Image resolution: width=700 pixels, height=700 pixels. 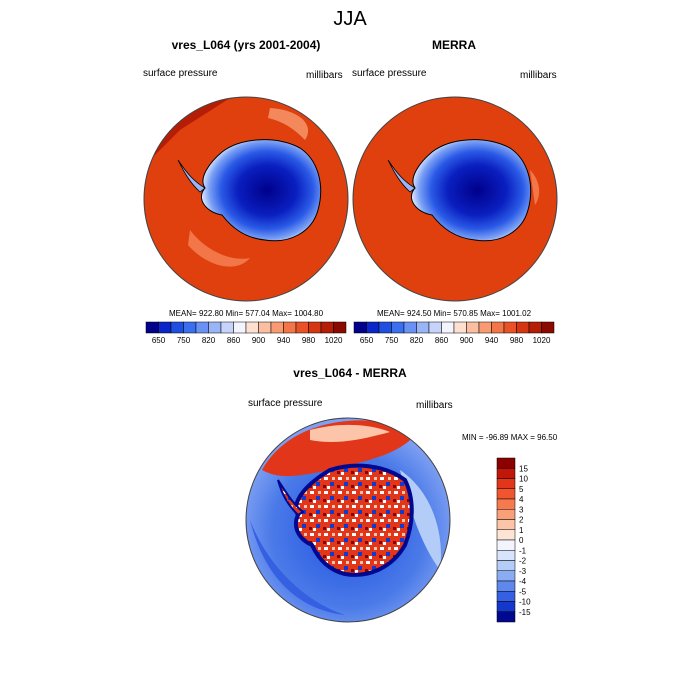 What do you see at coordinates (523, 591) in the screenshot?
I see `panel-3-colorbar-label: -5` at bounding box center [523, 591].